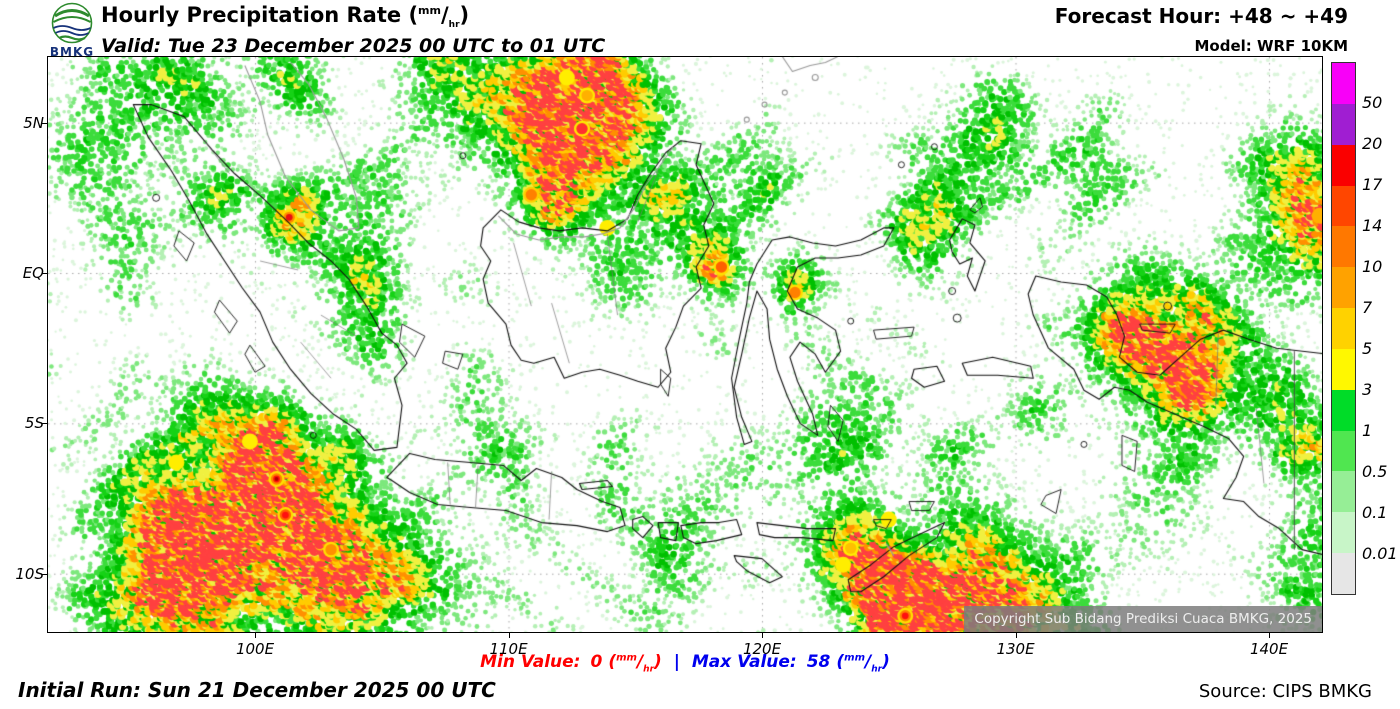  What do you see at coordinates (34, 423) in the screenshot?
I see `lat-axis-label: 5S` at bounding box center [34, 423].